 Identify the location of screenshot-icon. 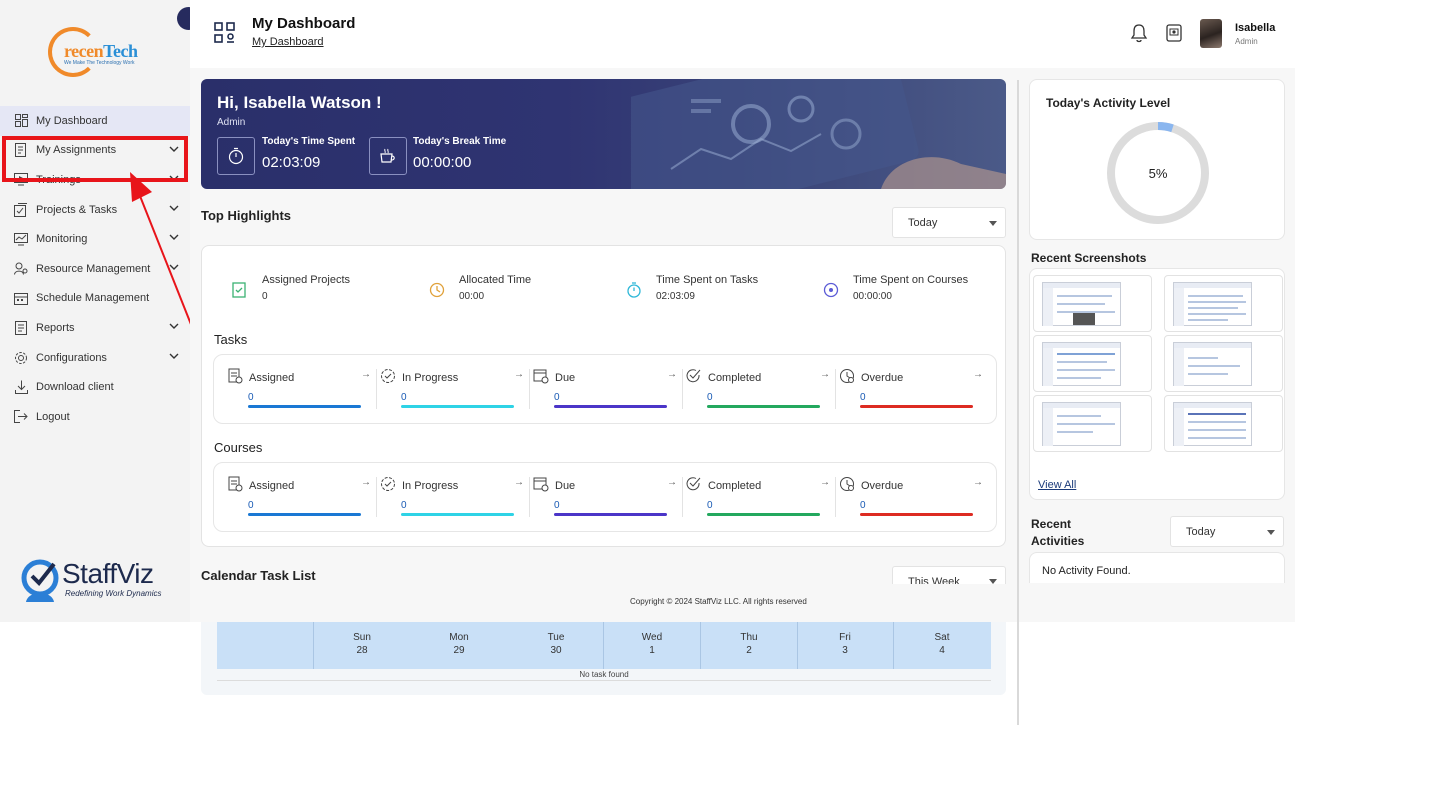
(1174, 35).